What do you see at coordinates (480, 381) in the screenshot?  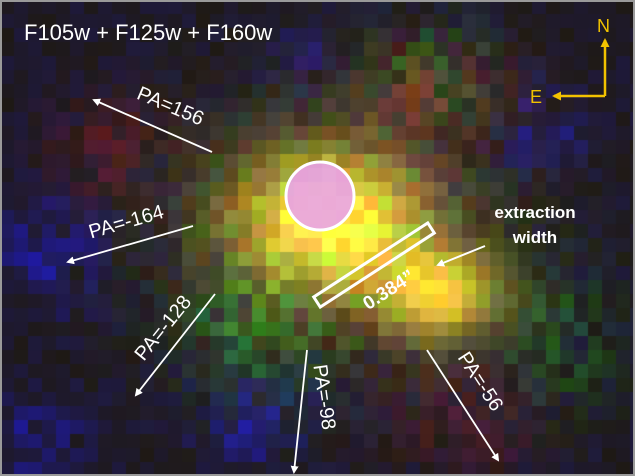 I see `pa-label-minus56: PA=-56` at bounding box center [480, 381].